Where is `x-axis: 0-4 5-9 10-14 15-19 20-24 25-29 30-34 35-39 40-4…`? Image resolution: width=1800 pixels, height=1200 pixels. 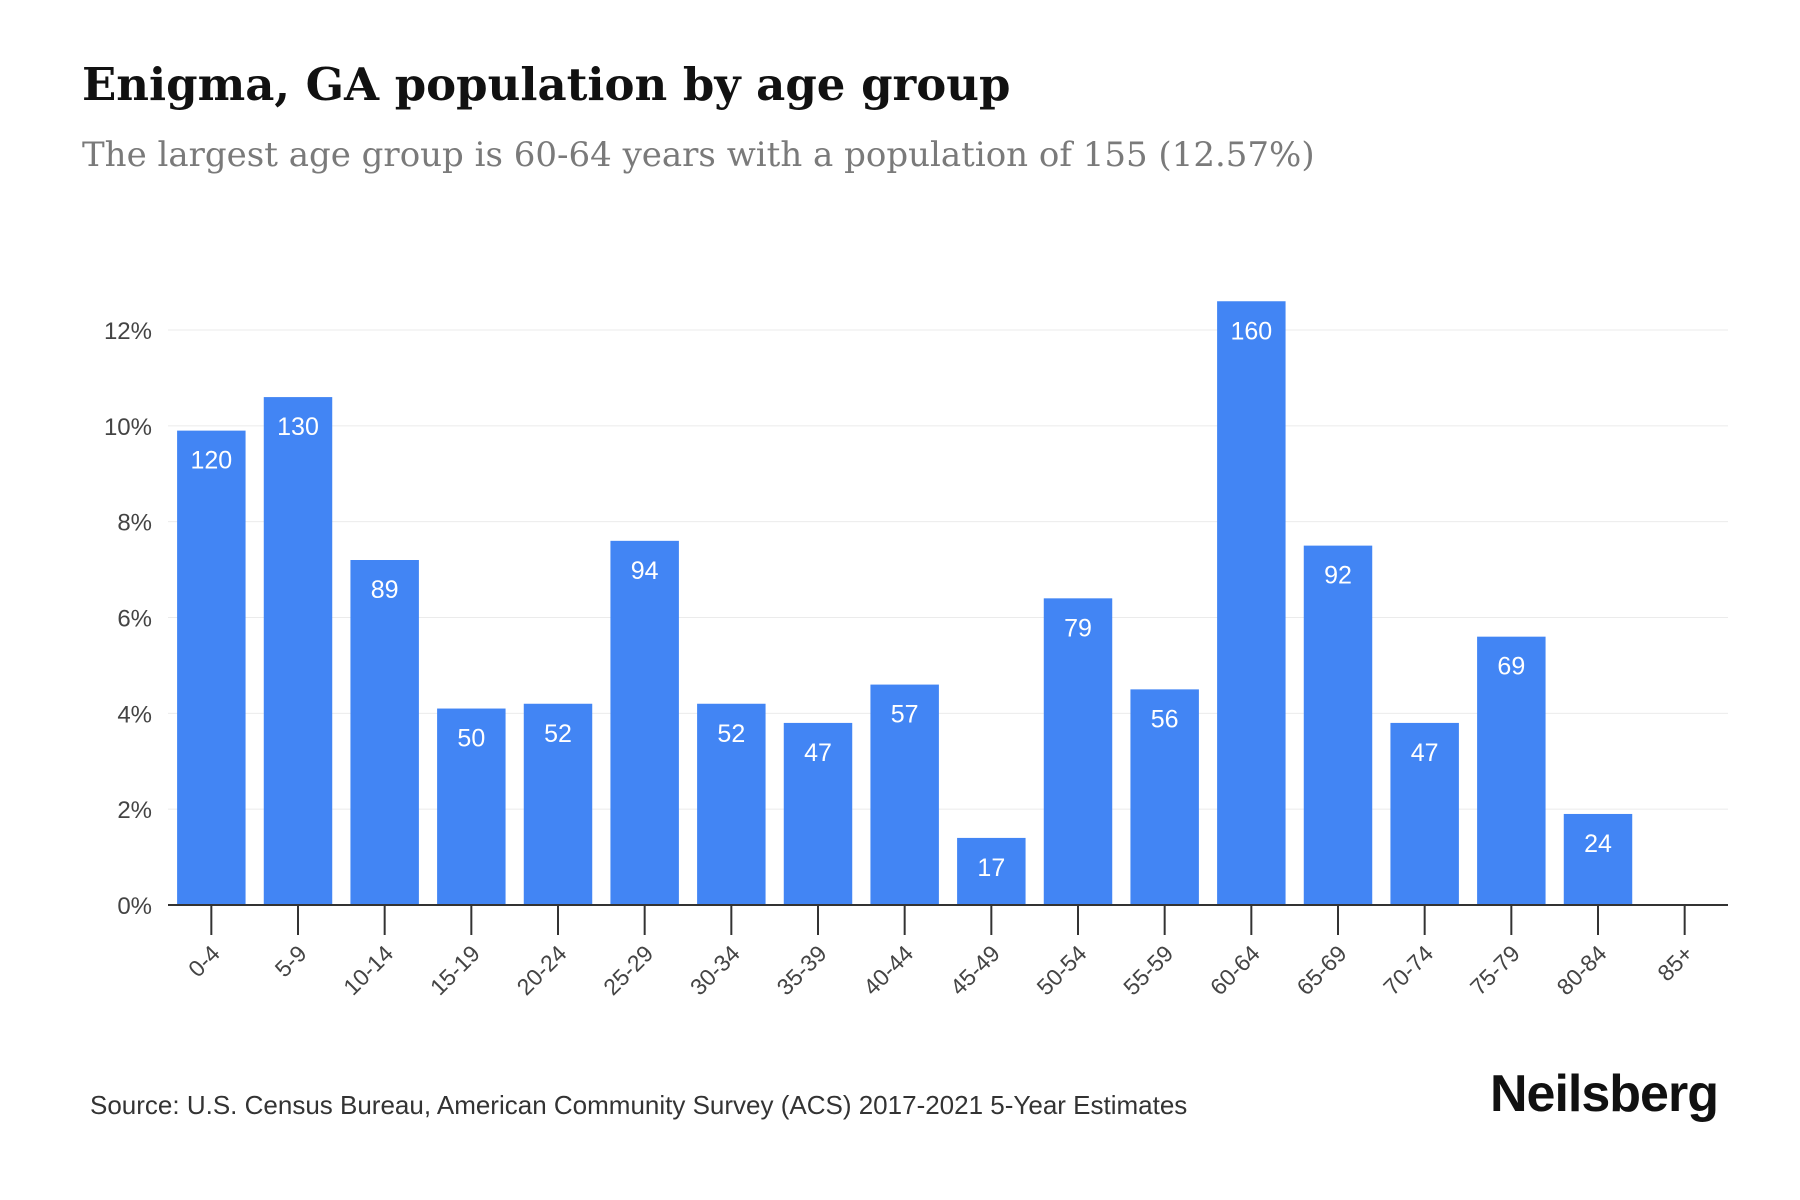 x-axis: 0-4 5-9 10-14 15-19 20-24 25-29 30-34 35-39 40-4… is located at coordinates (948, 952).